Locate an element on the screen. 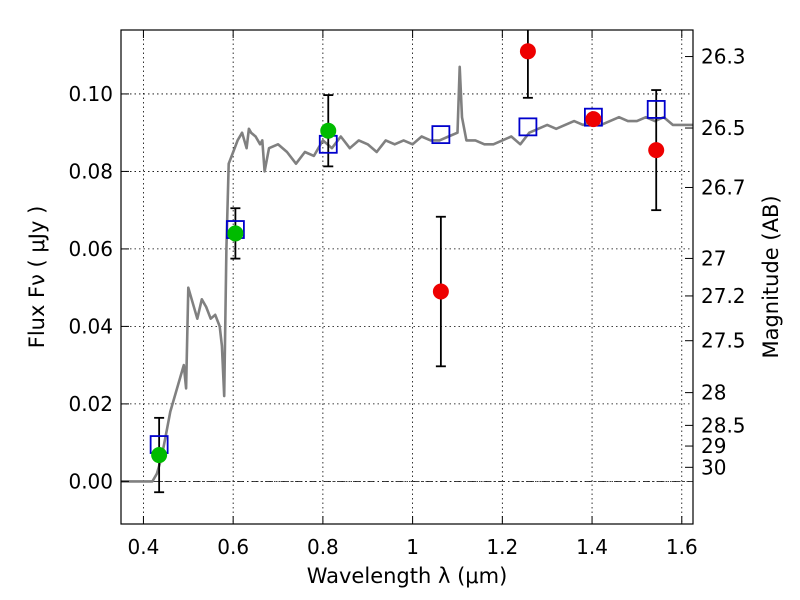 This screenshot has width=800, height=600. mag-tick-label: 29 is located at coordinates (713, 446).